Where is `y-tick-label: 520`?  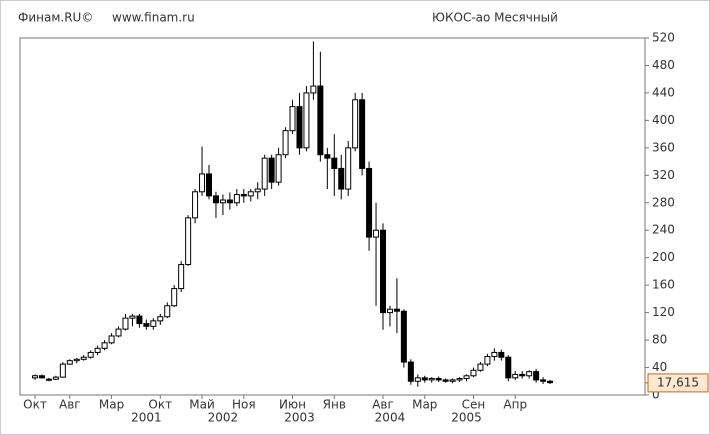 y-tick-label: 520 is located at coordinates (663, 38).